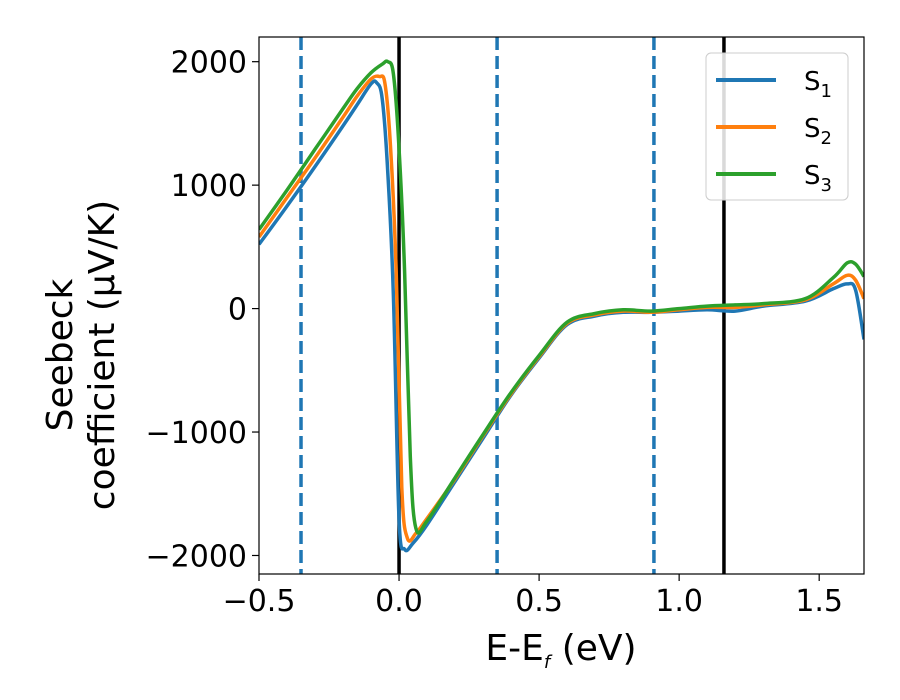 This screenshot has height=700, width=900. I want to click on y-tick-label: −1000, so click(196, 433).